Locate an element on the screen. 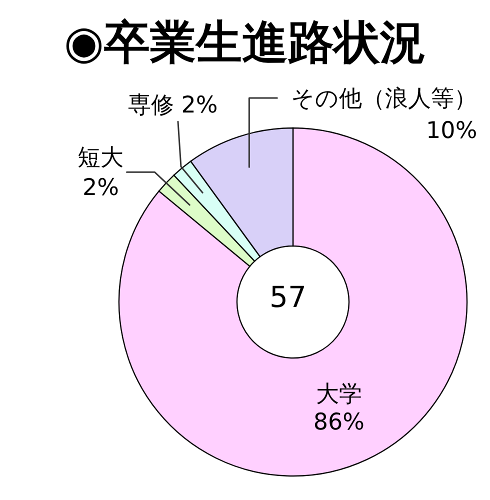 This screenshot has height=500, width=490. slice-label: 大学 is located at coordinates (339, 395).